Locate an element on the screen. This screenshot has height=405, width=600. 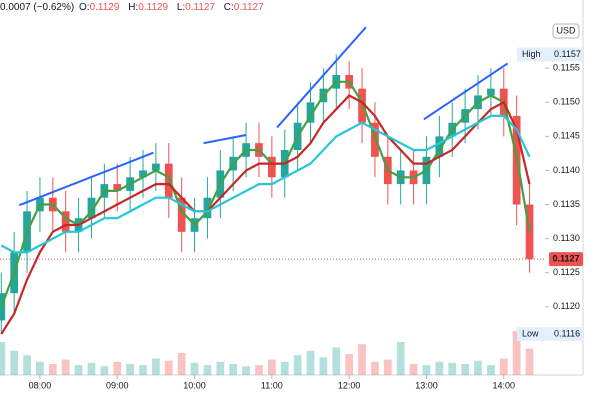
ohlc-label: H: is located at coordinates (133, 7).